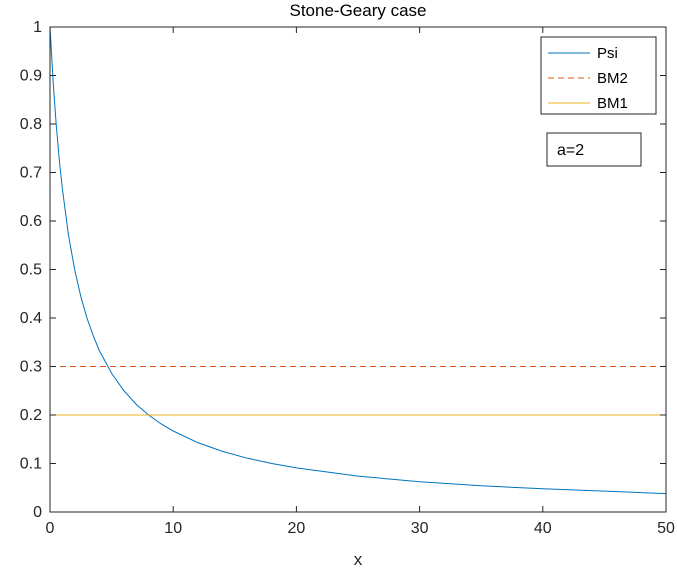  I want to click on x-tick-label: 30, so click(420, 528).